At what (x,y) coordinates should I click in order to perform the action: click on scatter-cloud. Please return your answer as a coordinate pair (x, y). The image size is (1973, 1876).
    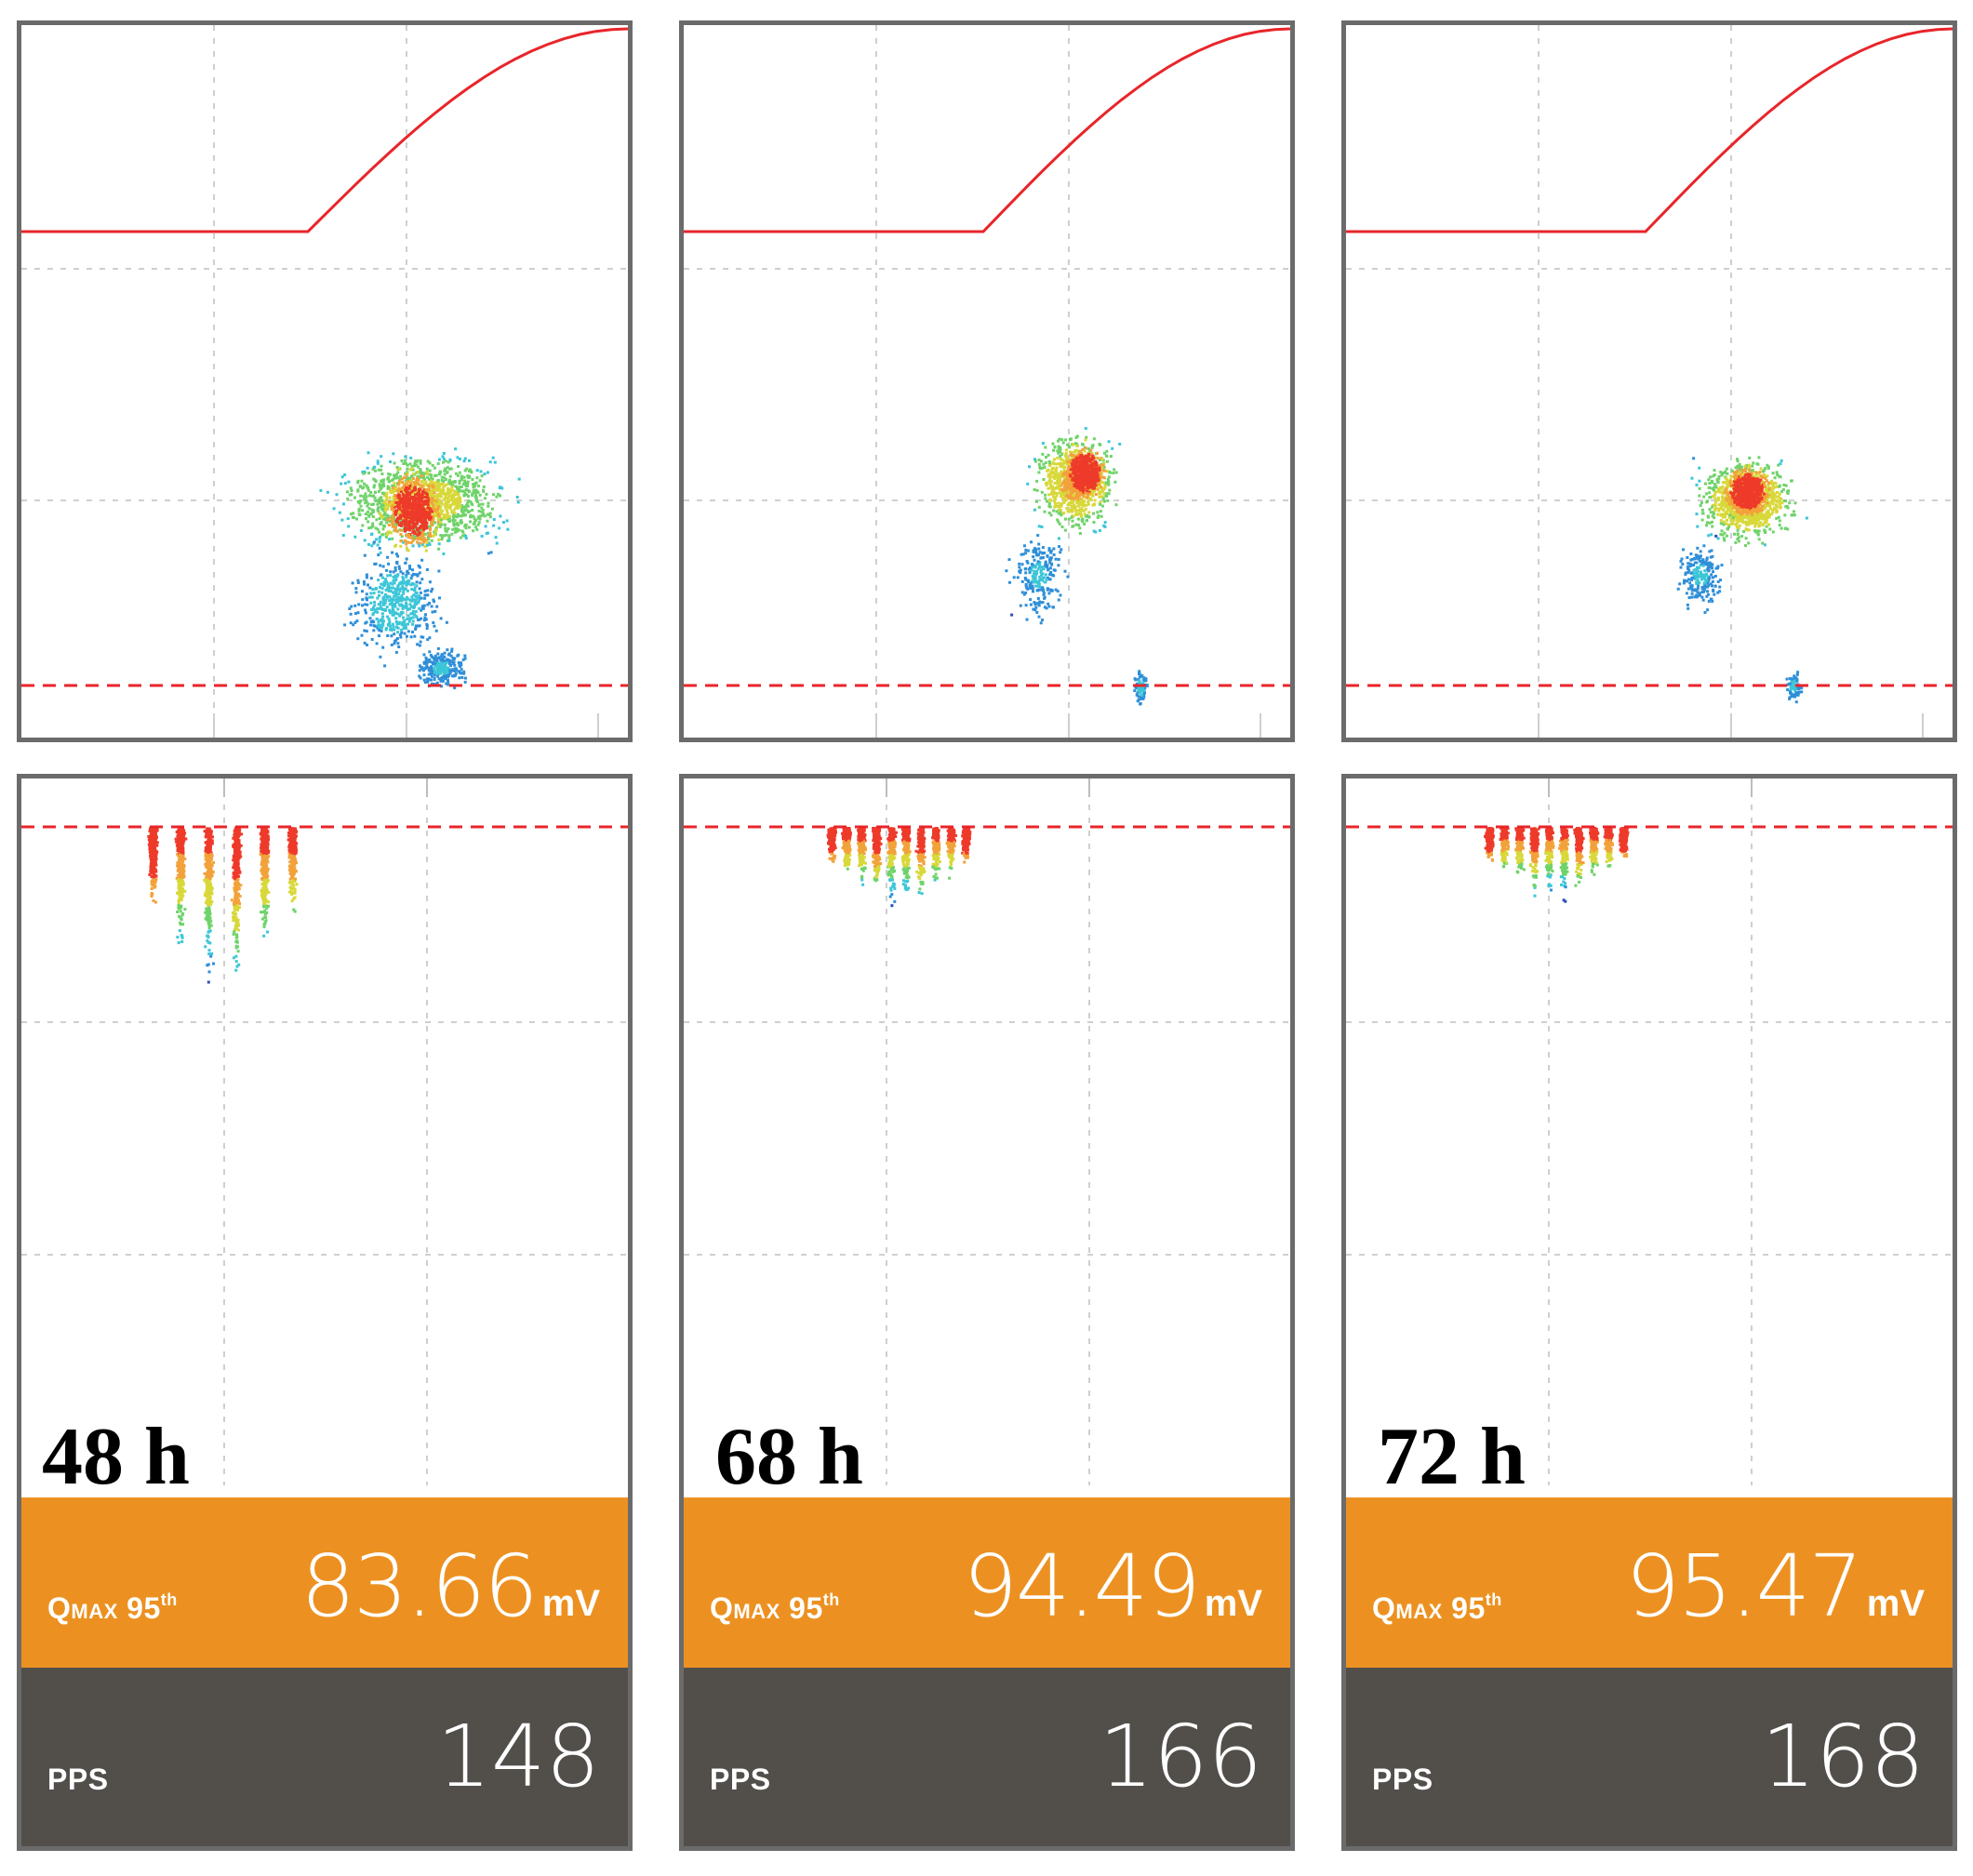
    Looking at the image, I should click on (413, 510).